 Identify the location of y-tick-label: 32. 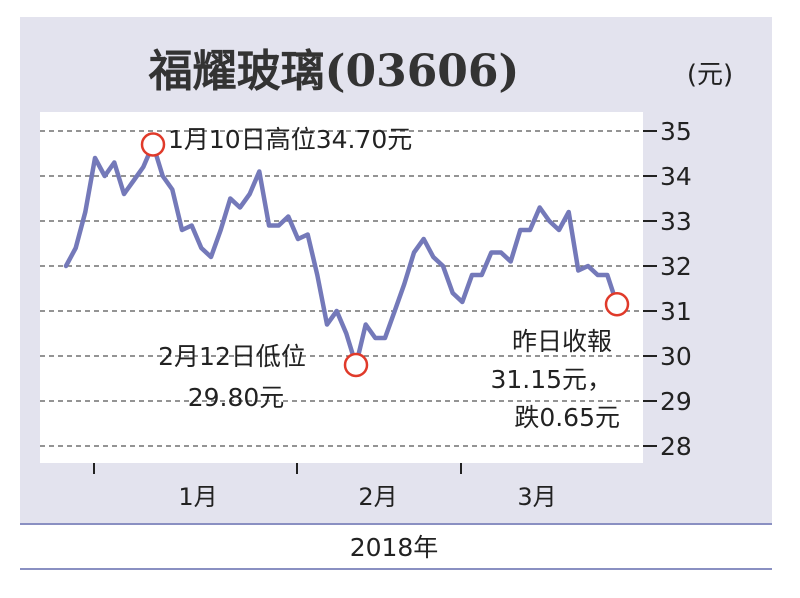
(676, 266).